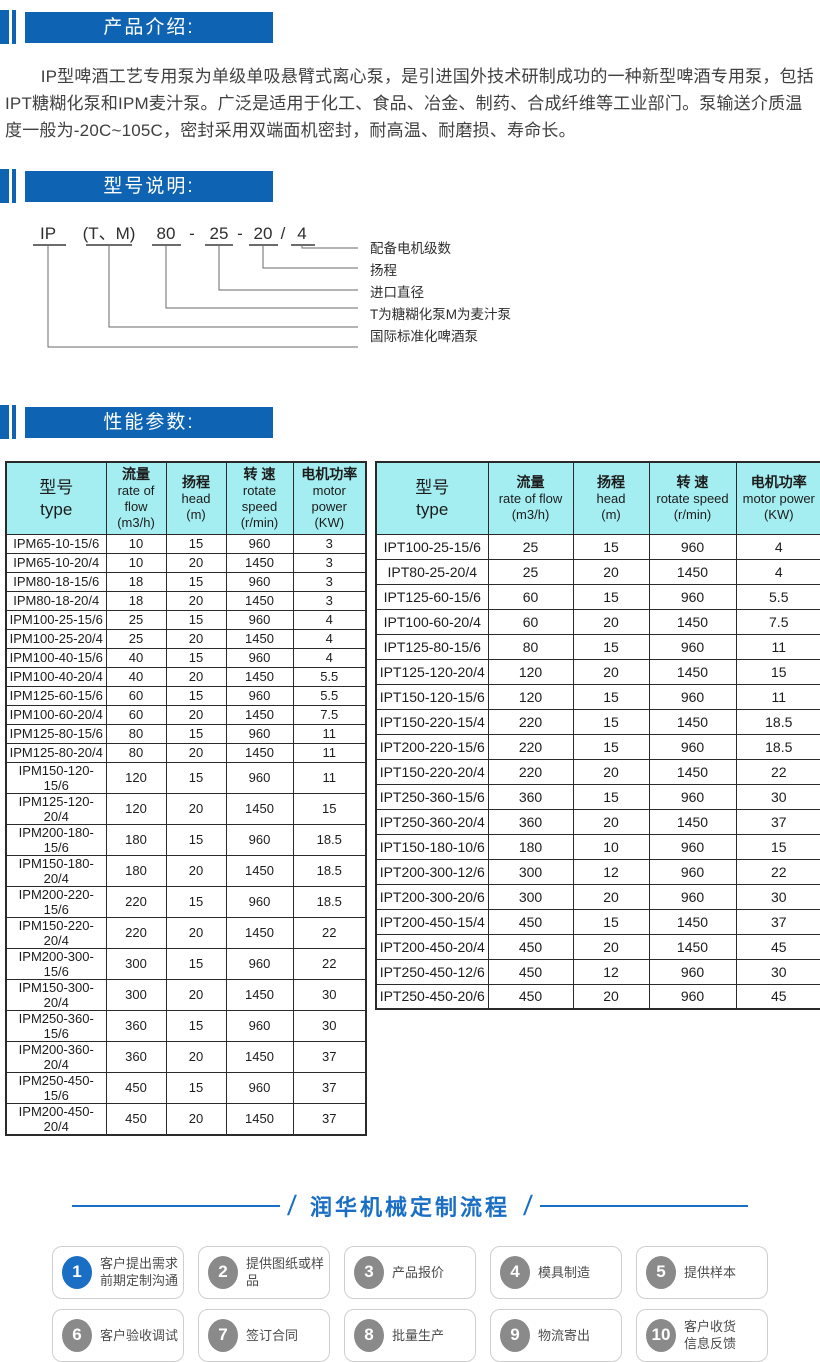  What do you see at coordinates (186, 581) in the screenshot?
I see `table-row: IPM80-18-15/6 18 15 960 3` at bounding box center [186, 581].